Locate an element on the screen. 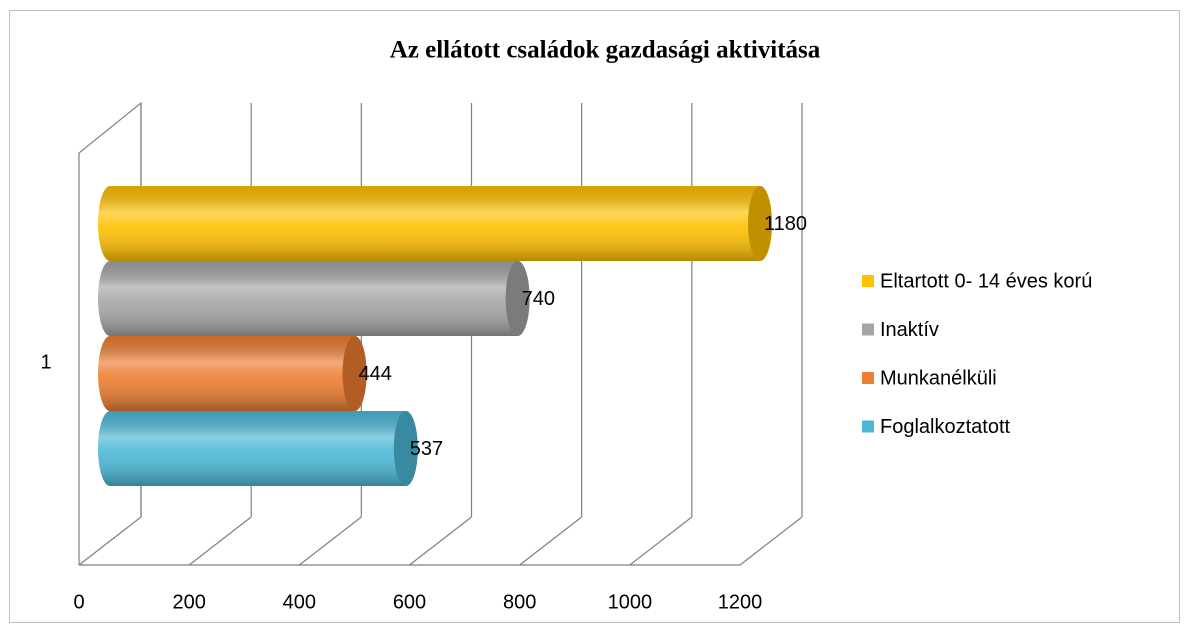 This screenshot has width=1189, height=630. y-tick-label: 1 is located at coordinates (45, 362).